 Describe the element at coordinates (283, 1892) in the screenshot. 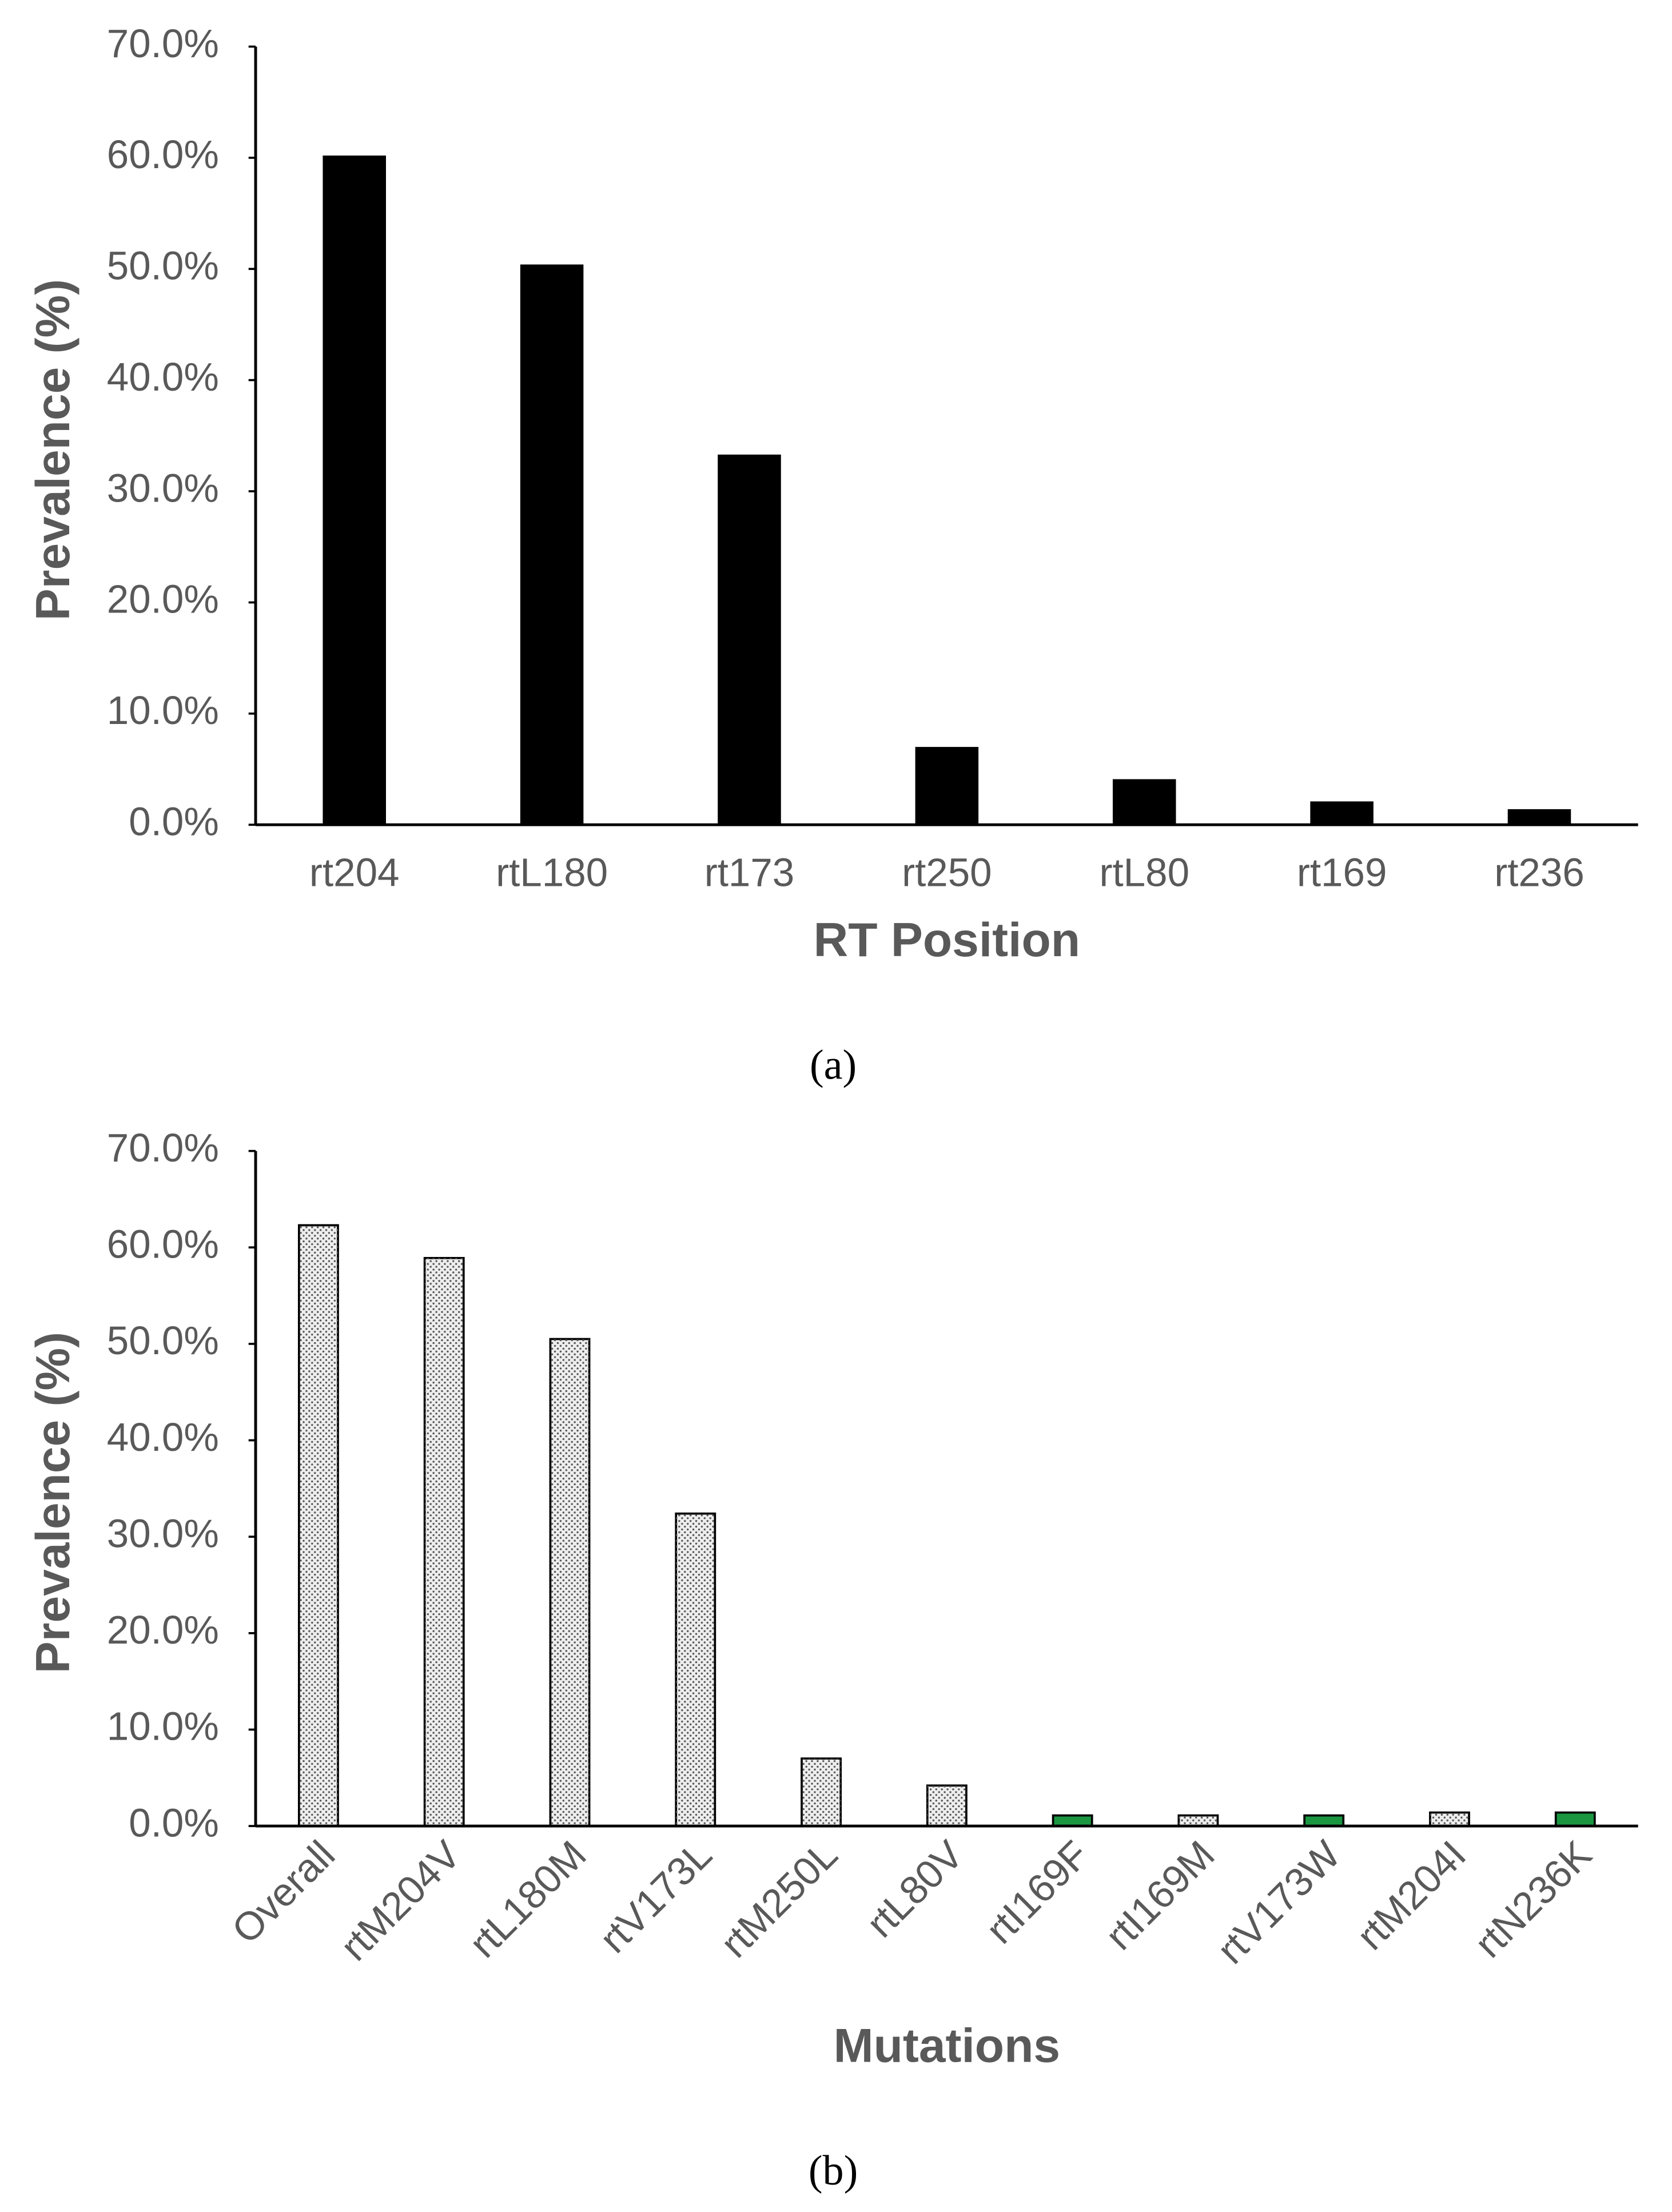

I see `x-tick-label: Overall` at that location.